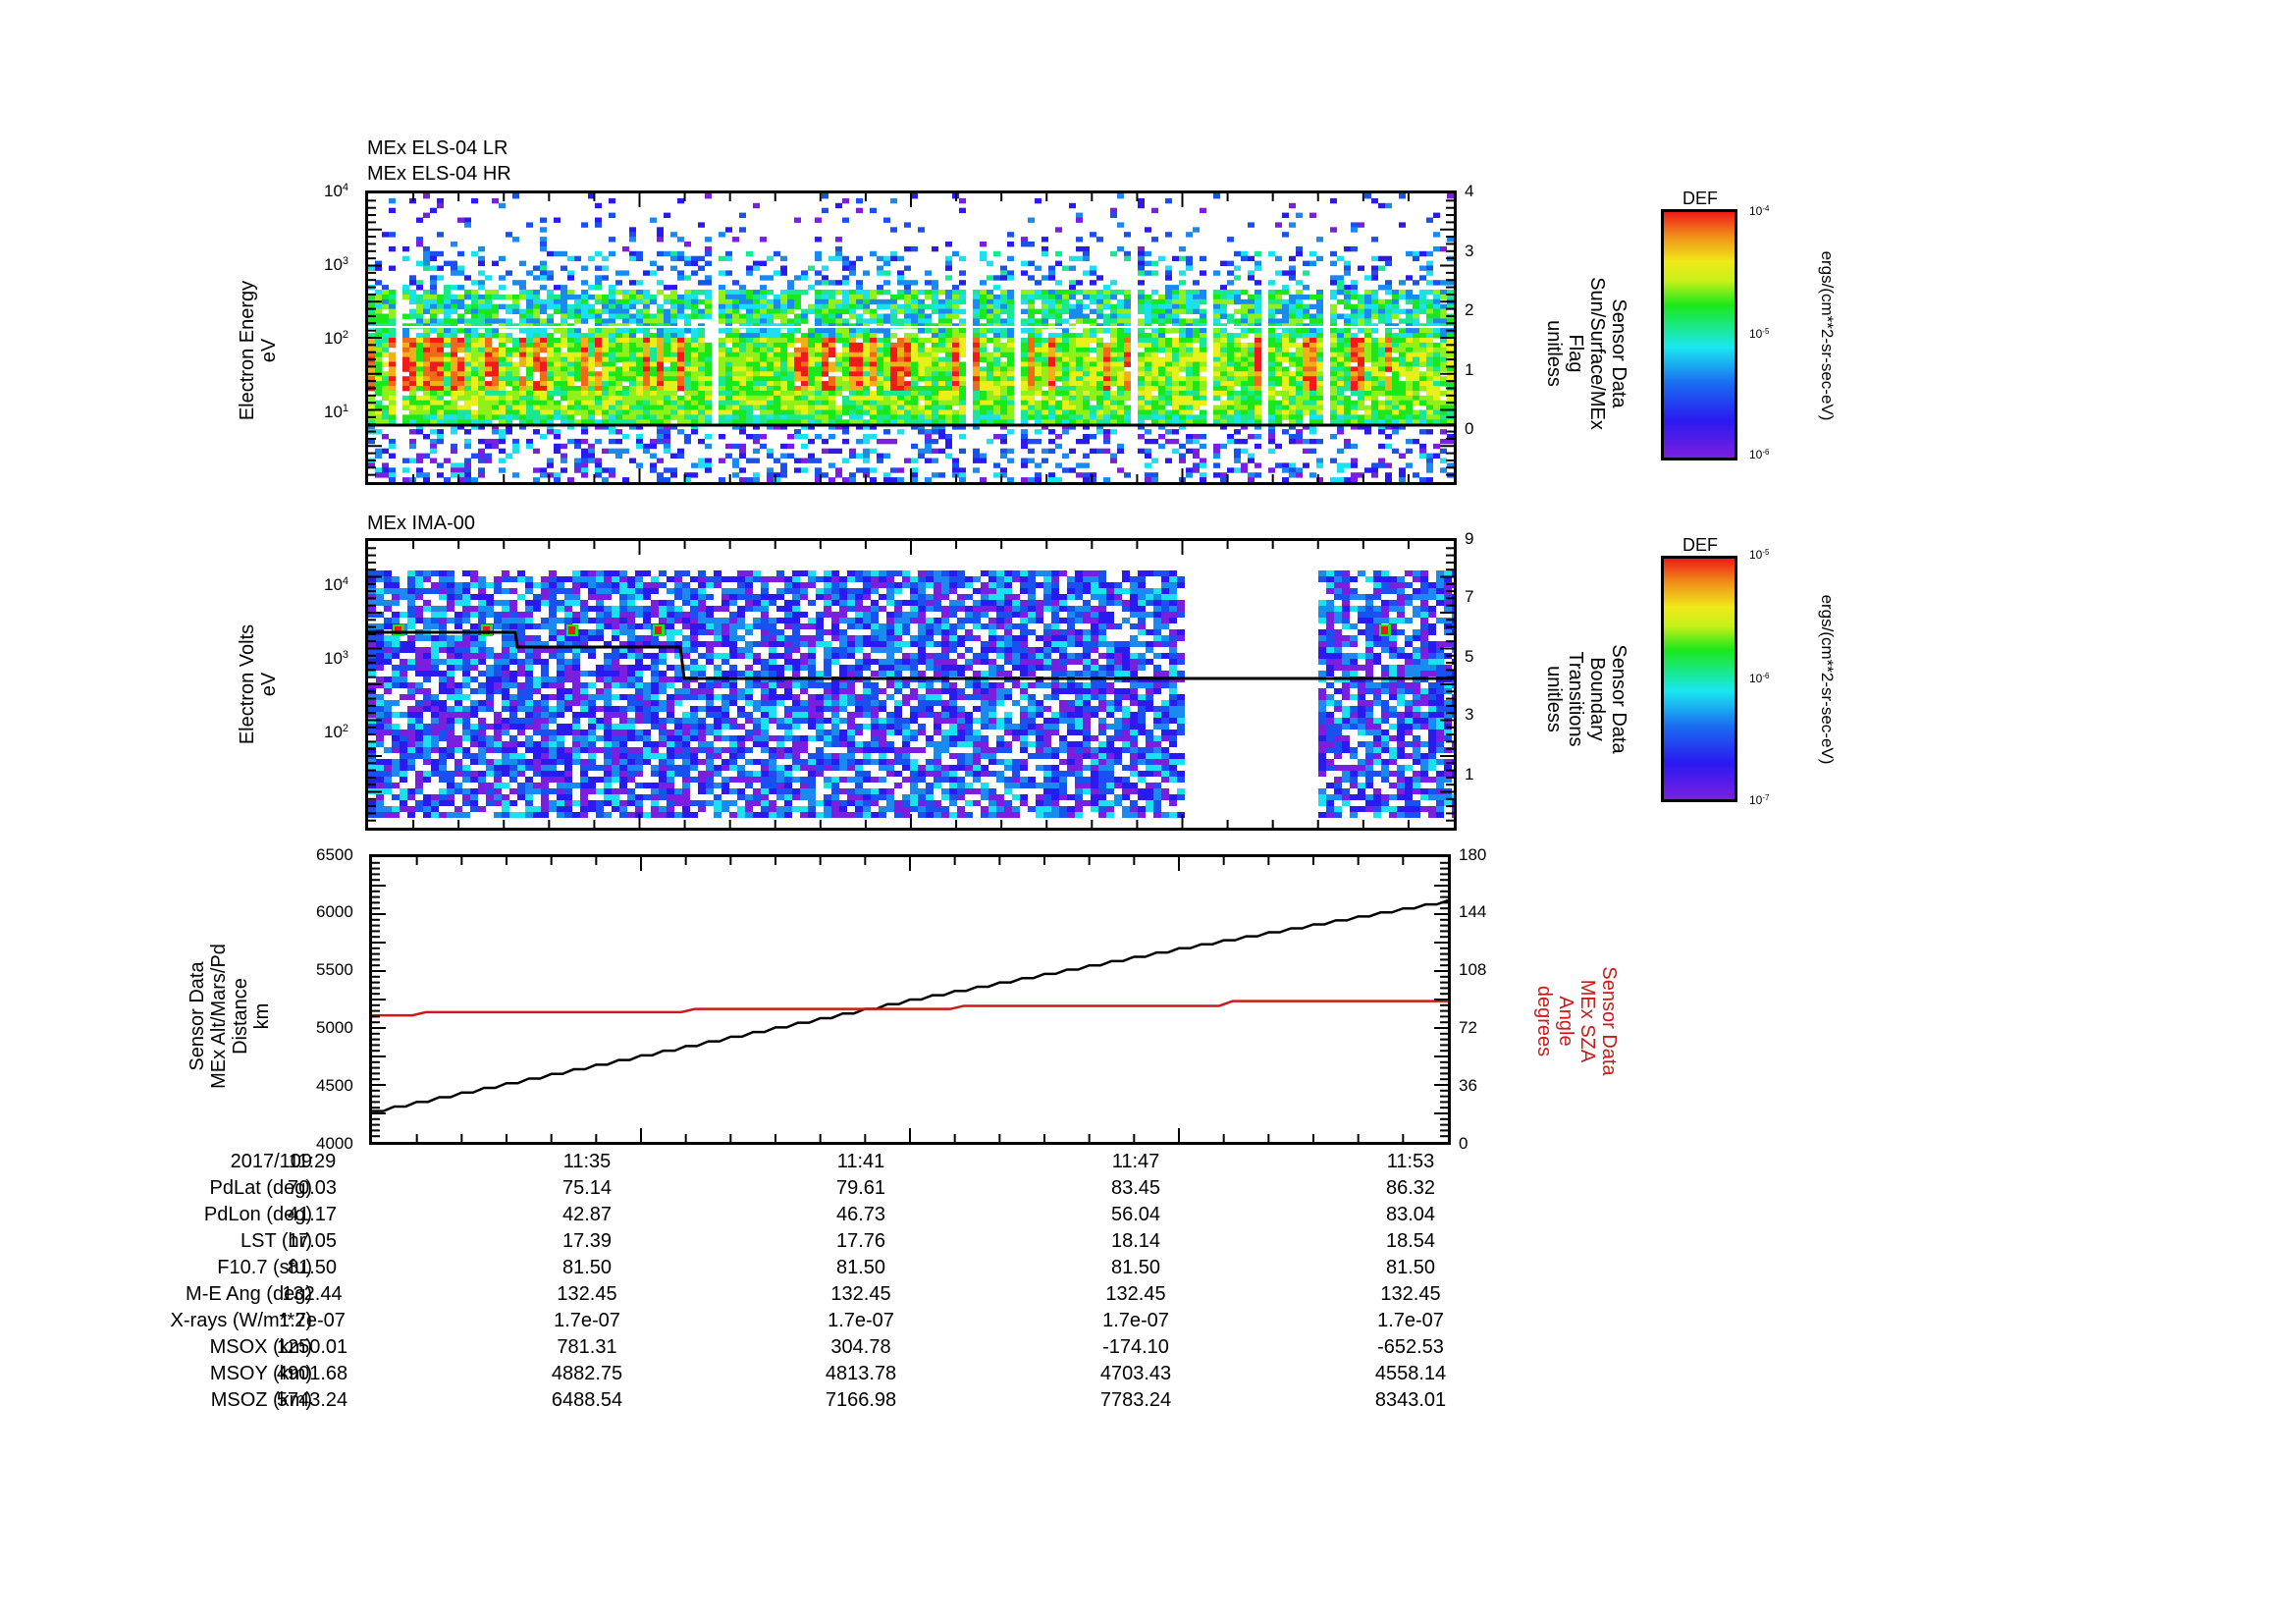 The width and height of the screenshot is (2296, 1623). What do you see at coordinates (1410, 1214) in the screenshot?
I see `table-cell: 83.04` at bounding box center [1410, 1214].